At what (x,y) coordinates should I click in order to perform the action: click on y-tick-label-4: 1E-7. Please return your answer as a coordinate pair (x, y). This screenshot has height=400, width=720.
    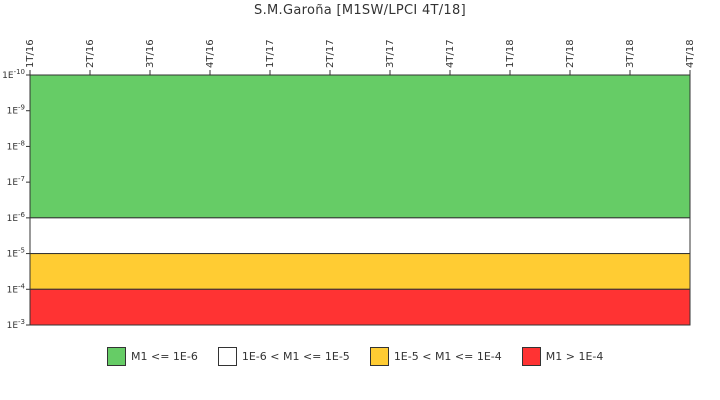
    Looking at the image, I should click on (16, 181).